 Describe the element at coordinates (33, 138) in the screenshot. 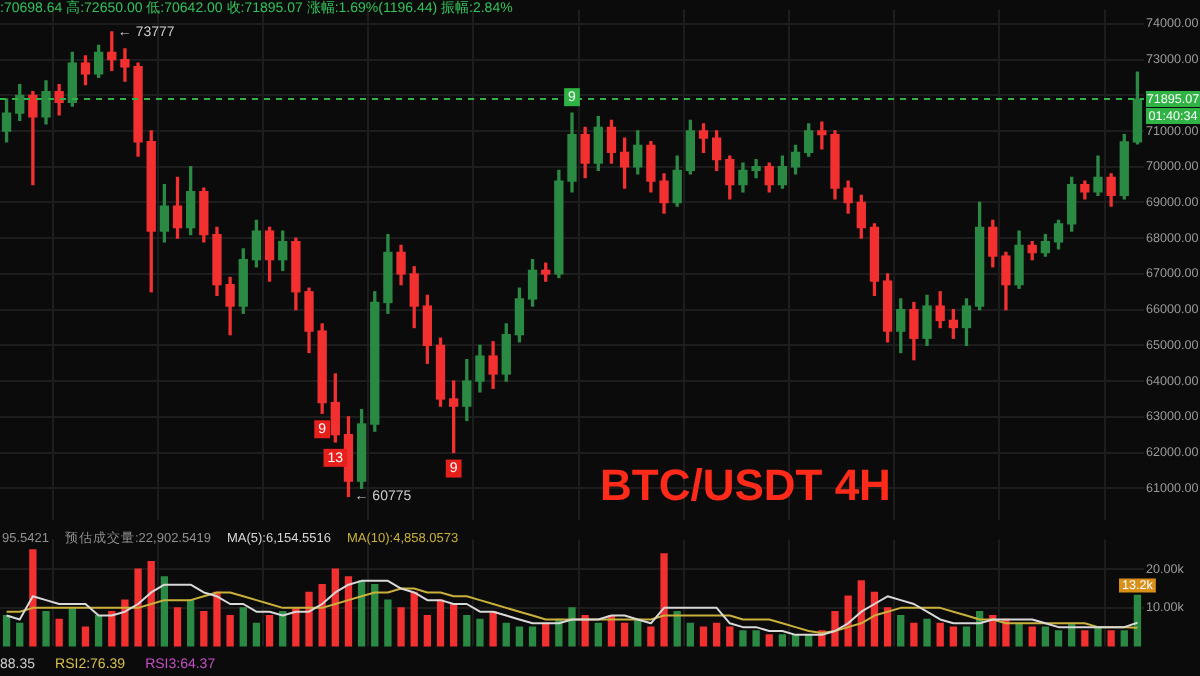

I see `candlestick` at that location.